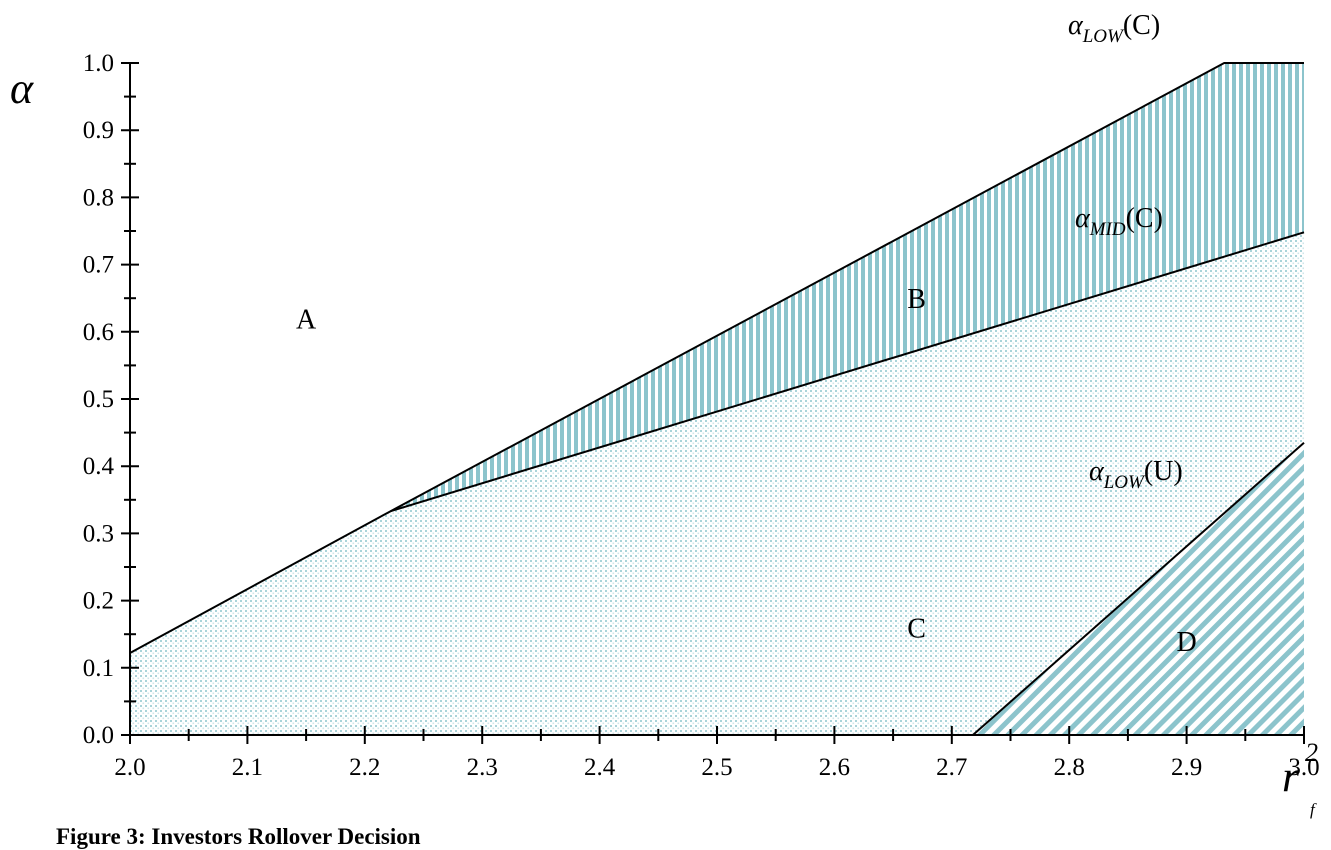 This screenshot has height=850, width=1331. What do you see at coordinates (22, 88) in the screenshot?
I see `y-axis-title: α` at bounding box center [22, 88].